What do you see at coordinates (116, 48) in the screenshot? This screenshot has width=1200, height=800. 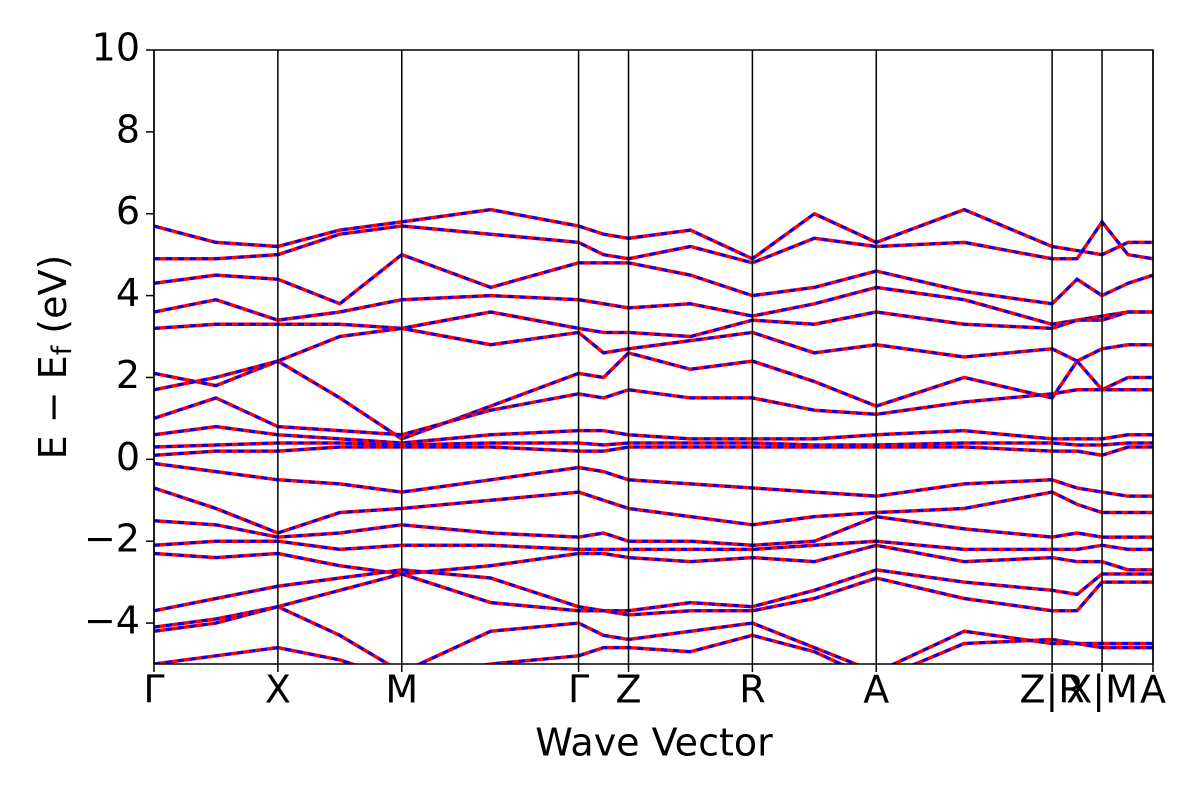 I see `y-tick-label: 10` at bounding box center [116, 48].